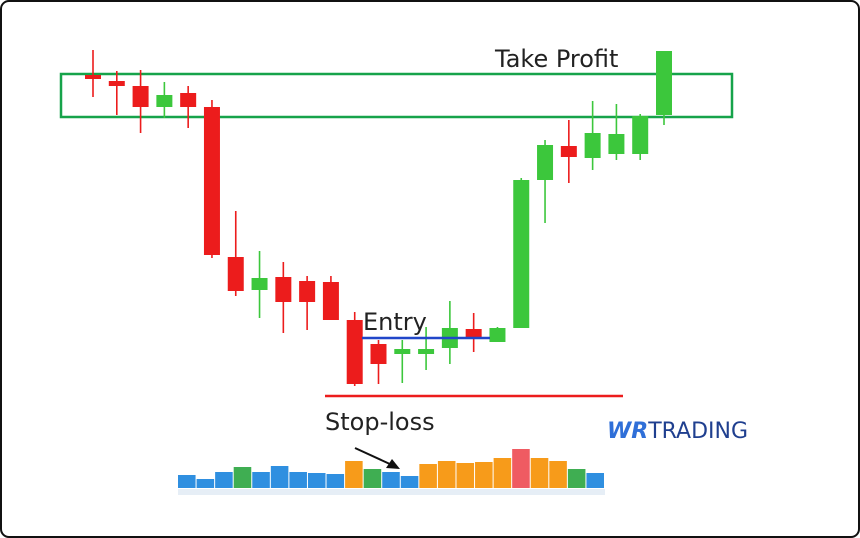 This screenshot has width=860, height=538. What do you see at coordinates (697, 431) in the screenshot?
I see `brand-name: TRADING` at bounding box center [697, 431].